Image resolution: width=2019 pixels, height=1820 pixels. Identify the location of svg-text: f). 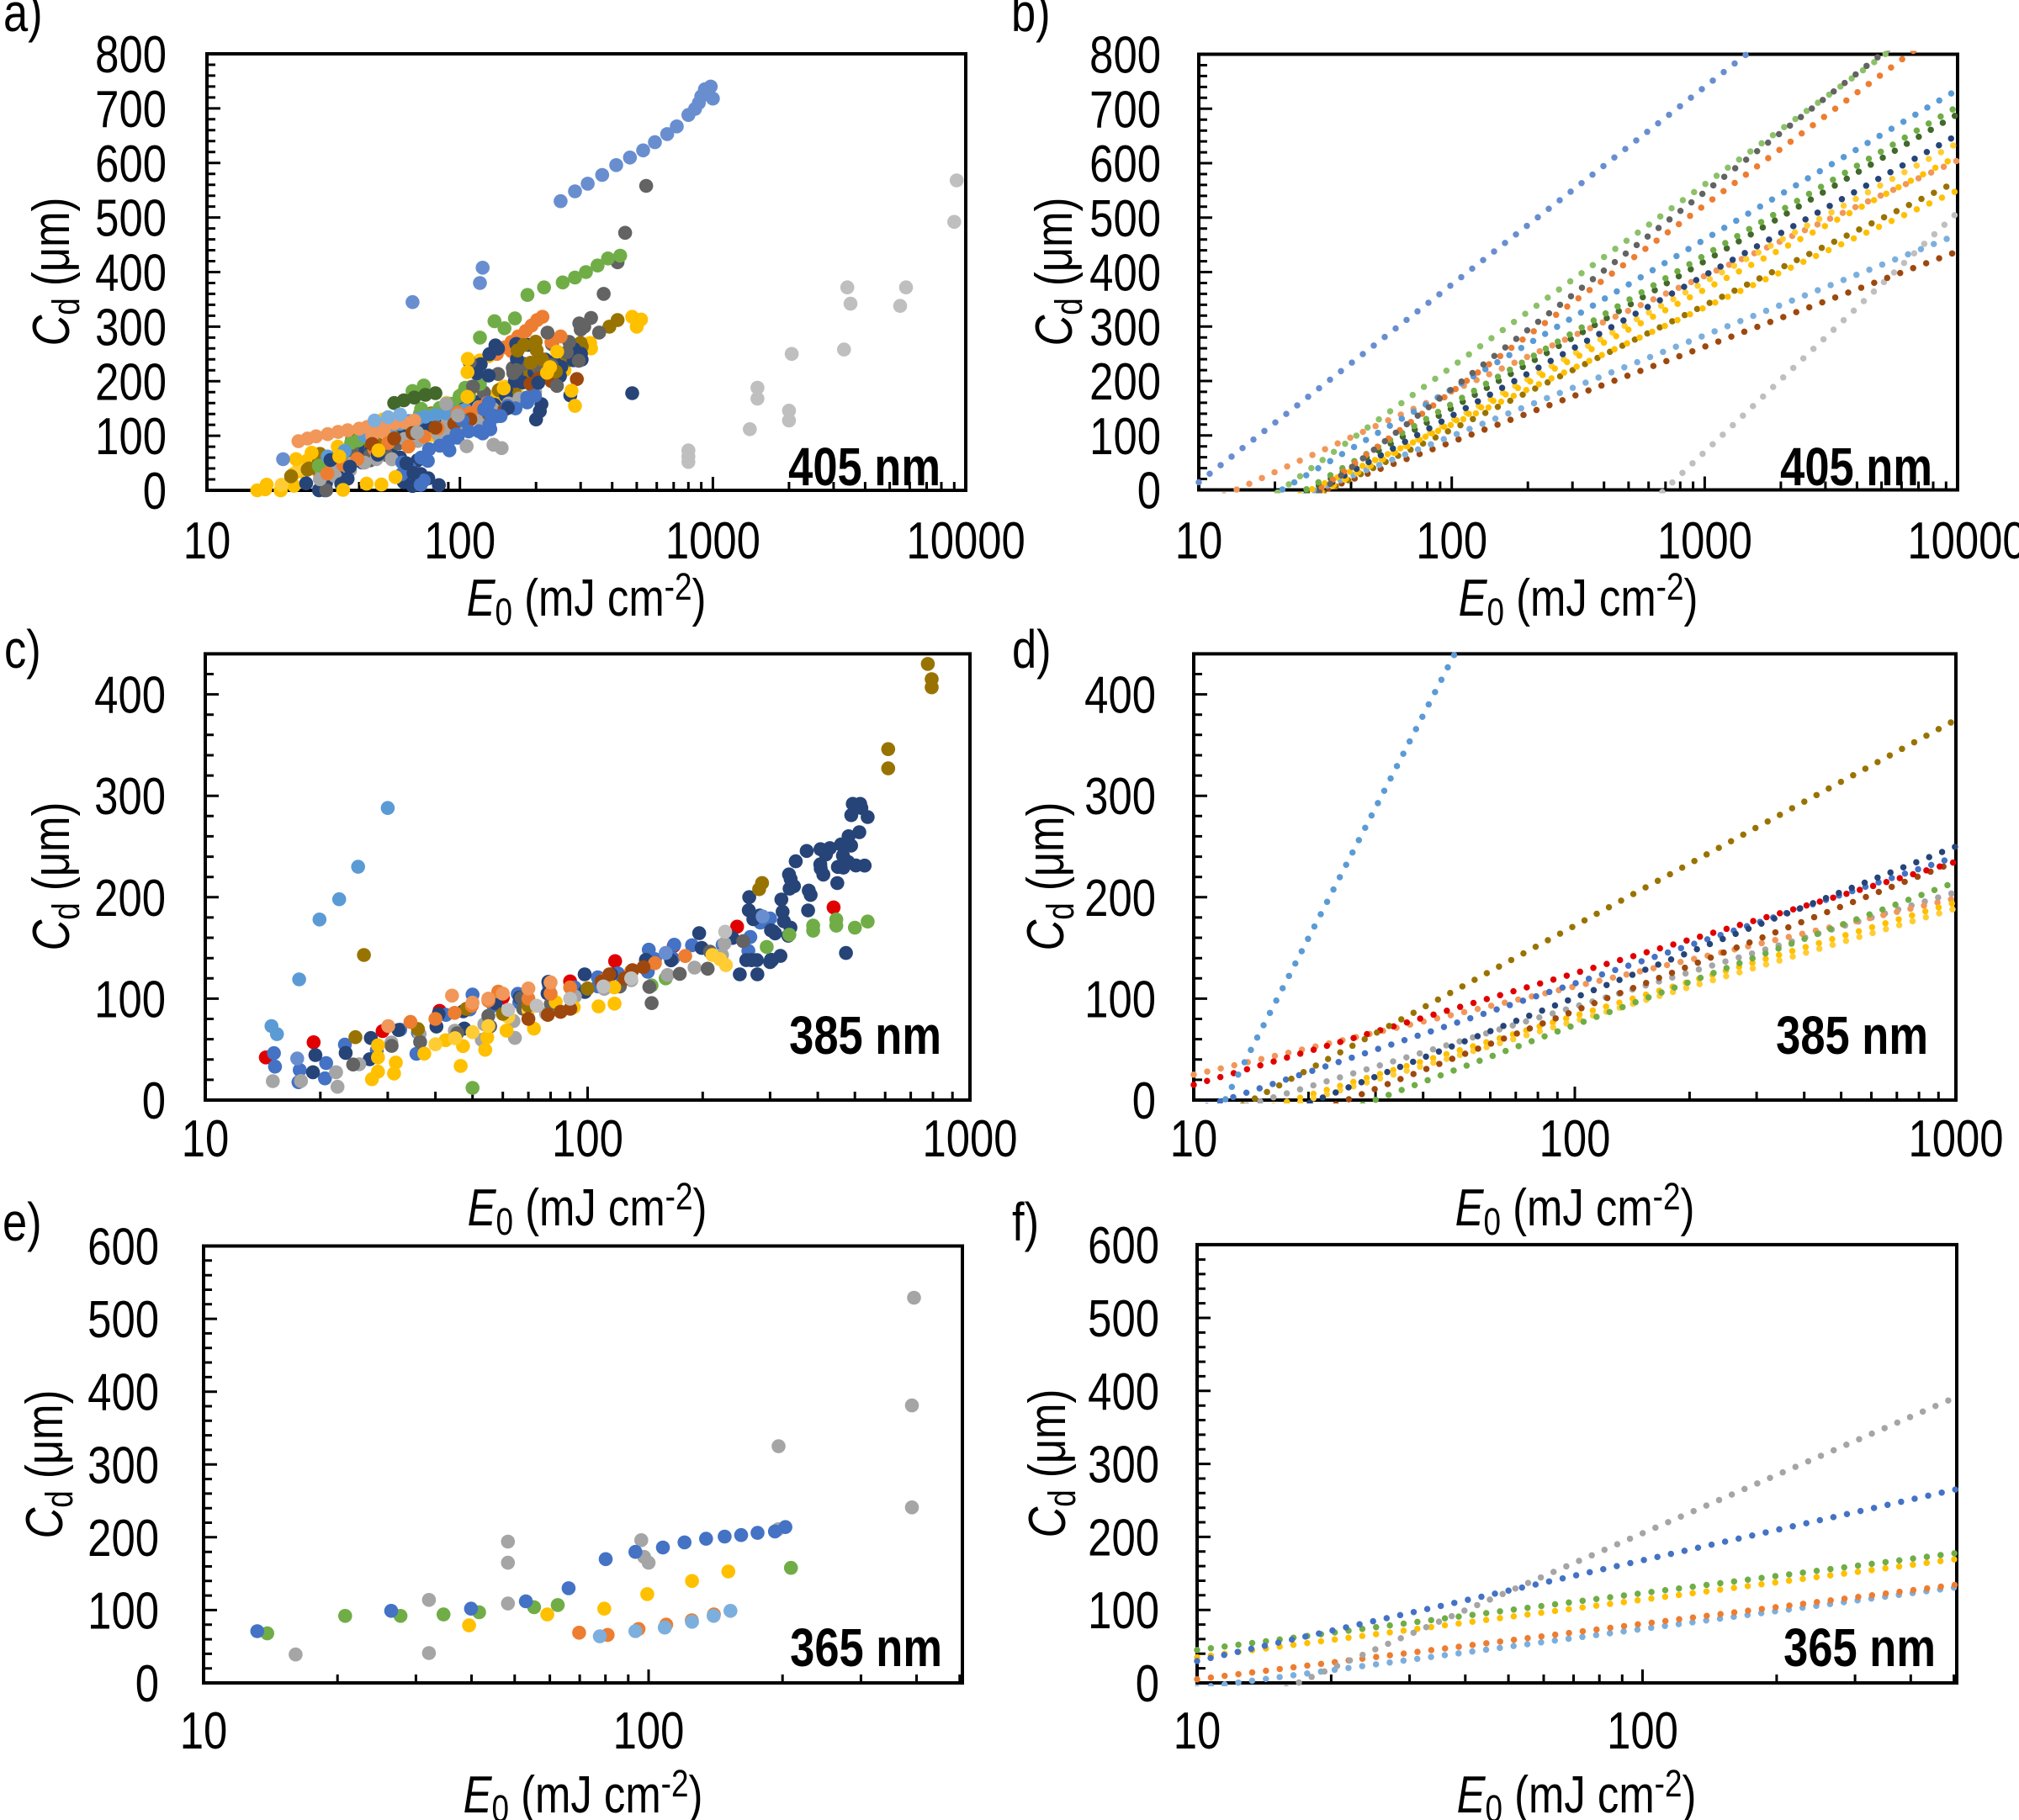
(1025, 1222).